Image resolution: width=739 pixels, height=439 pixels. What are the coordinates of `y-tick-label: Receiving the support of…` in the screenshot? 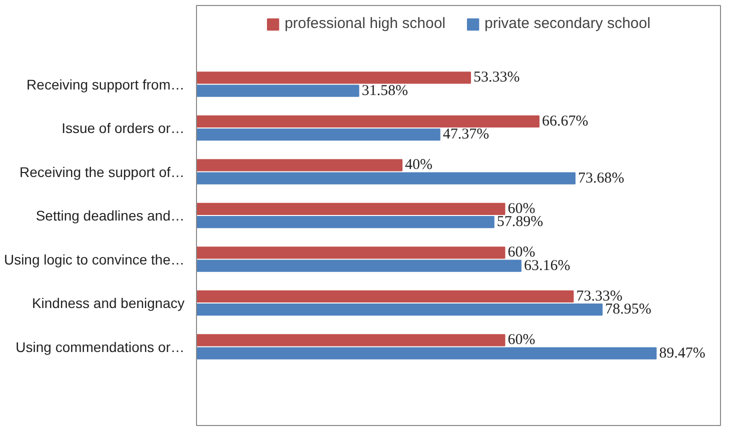 It's located at (102, 172).